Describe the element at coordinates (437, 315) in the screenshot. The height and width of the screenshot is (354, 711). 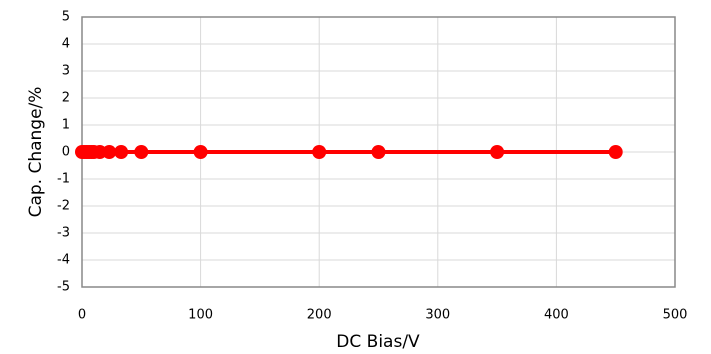
I see `x-tick-label: 300` at that location.